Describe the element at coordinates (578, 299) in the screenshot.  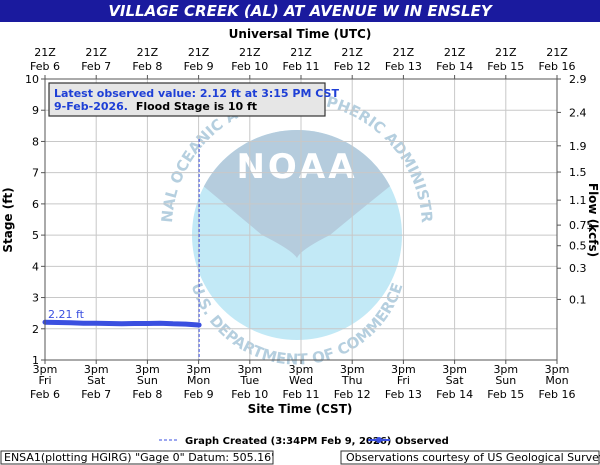
I see `y2-tick-label: 0.1` at that location.